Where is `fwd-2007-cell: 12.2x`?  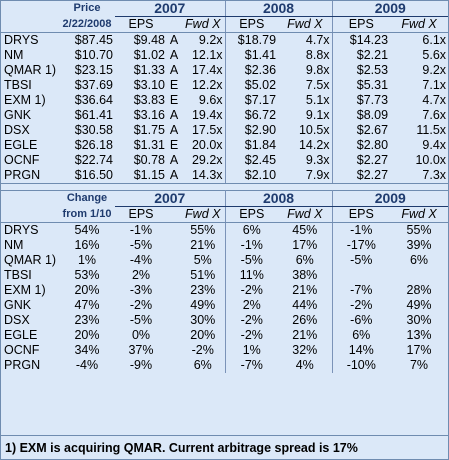 fwd-2007-cell: 12.2x is located at coordinates (207, 85).